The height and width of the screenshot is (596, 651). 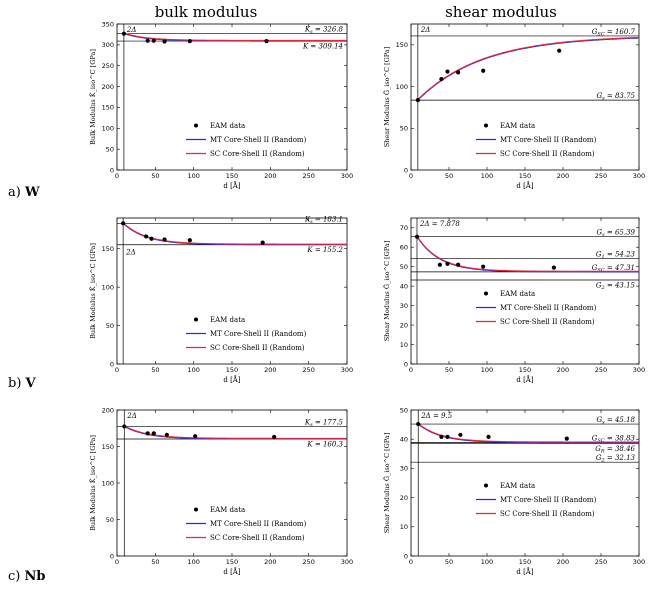 What do you see at coordinates (404, 228) in the screenshot?
I see `y-tick-label: 70` at bounding box center [404, 228].